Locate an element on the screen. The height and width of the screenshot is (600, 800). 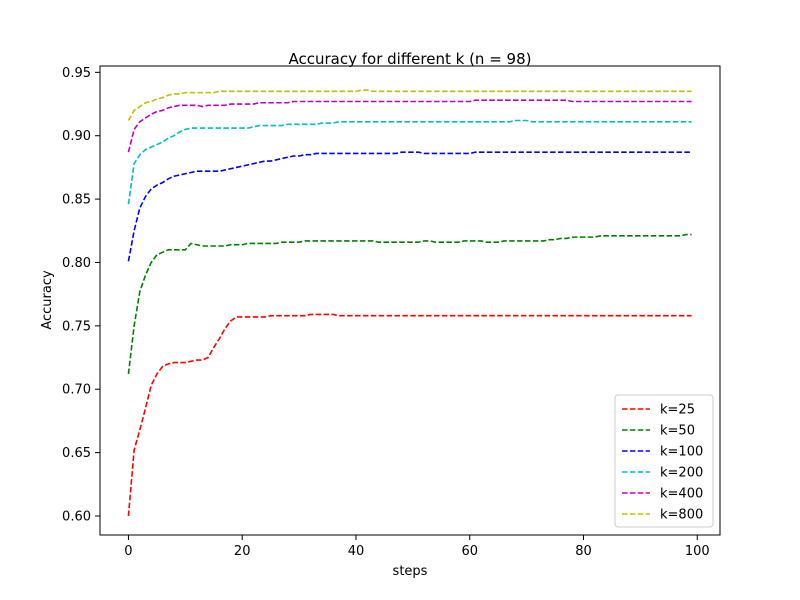
y-axis-label: Accuracy is located at coordinates (47, 300).